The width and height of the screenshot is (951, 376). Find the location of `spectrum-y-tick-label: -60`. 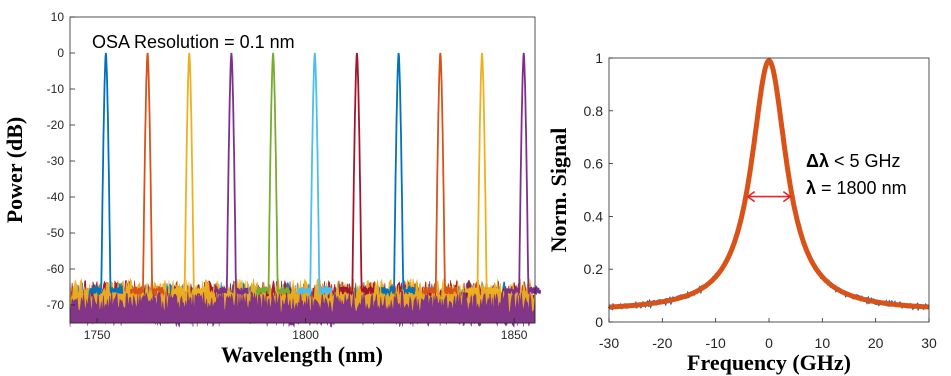

spectrum-y-tick-label: -60 is located at coordinates (56, 269).